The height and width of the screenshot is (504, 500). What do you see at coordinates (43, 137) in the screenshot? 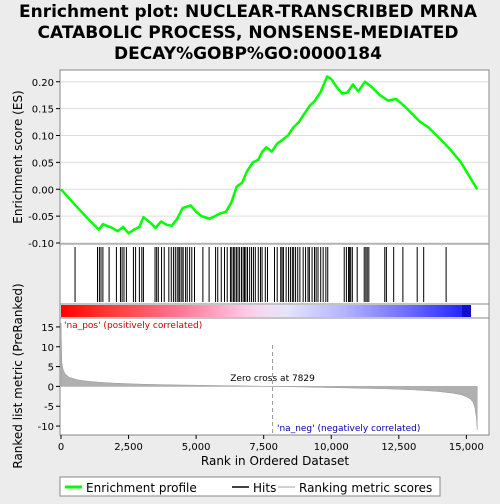
I see `es-y-tick-label: 0.10` at bounding box center [43, 137].